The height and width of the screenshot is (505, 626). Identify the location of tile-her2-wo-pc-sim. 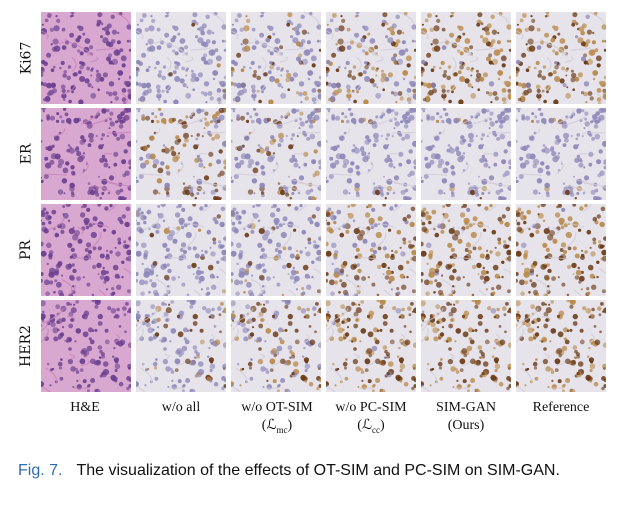
(371, 346).